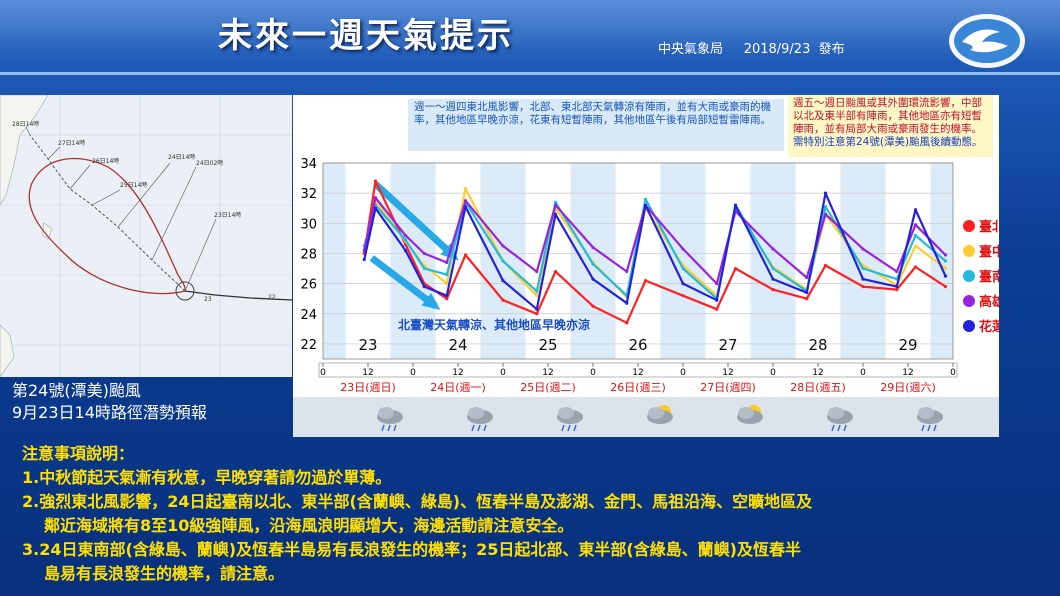 The height and width of the screenshot is (596, 1060). What do you see at coordinates (309, 525) in the screenshot?
I see `precaution-item-2b: 鄰近海域將有8至10級強陣風，沿海風浪明顯增大，海邊活動請注意安全。` at bounding box center [309, 525].